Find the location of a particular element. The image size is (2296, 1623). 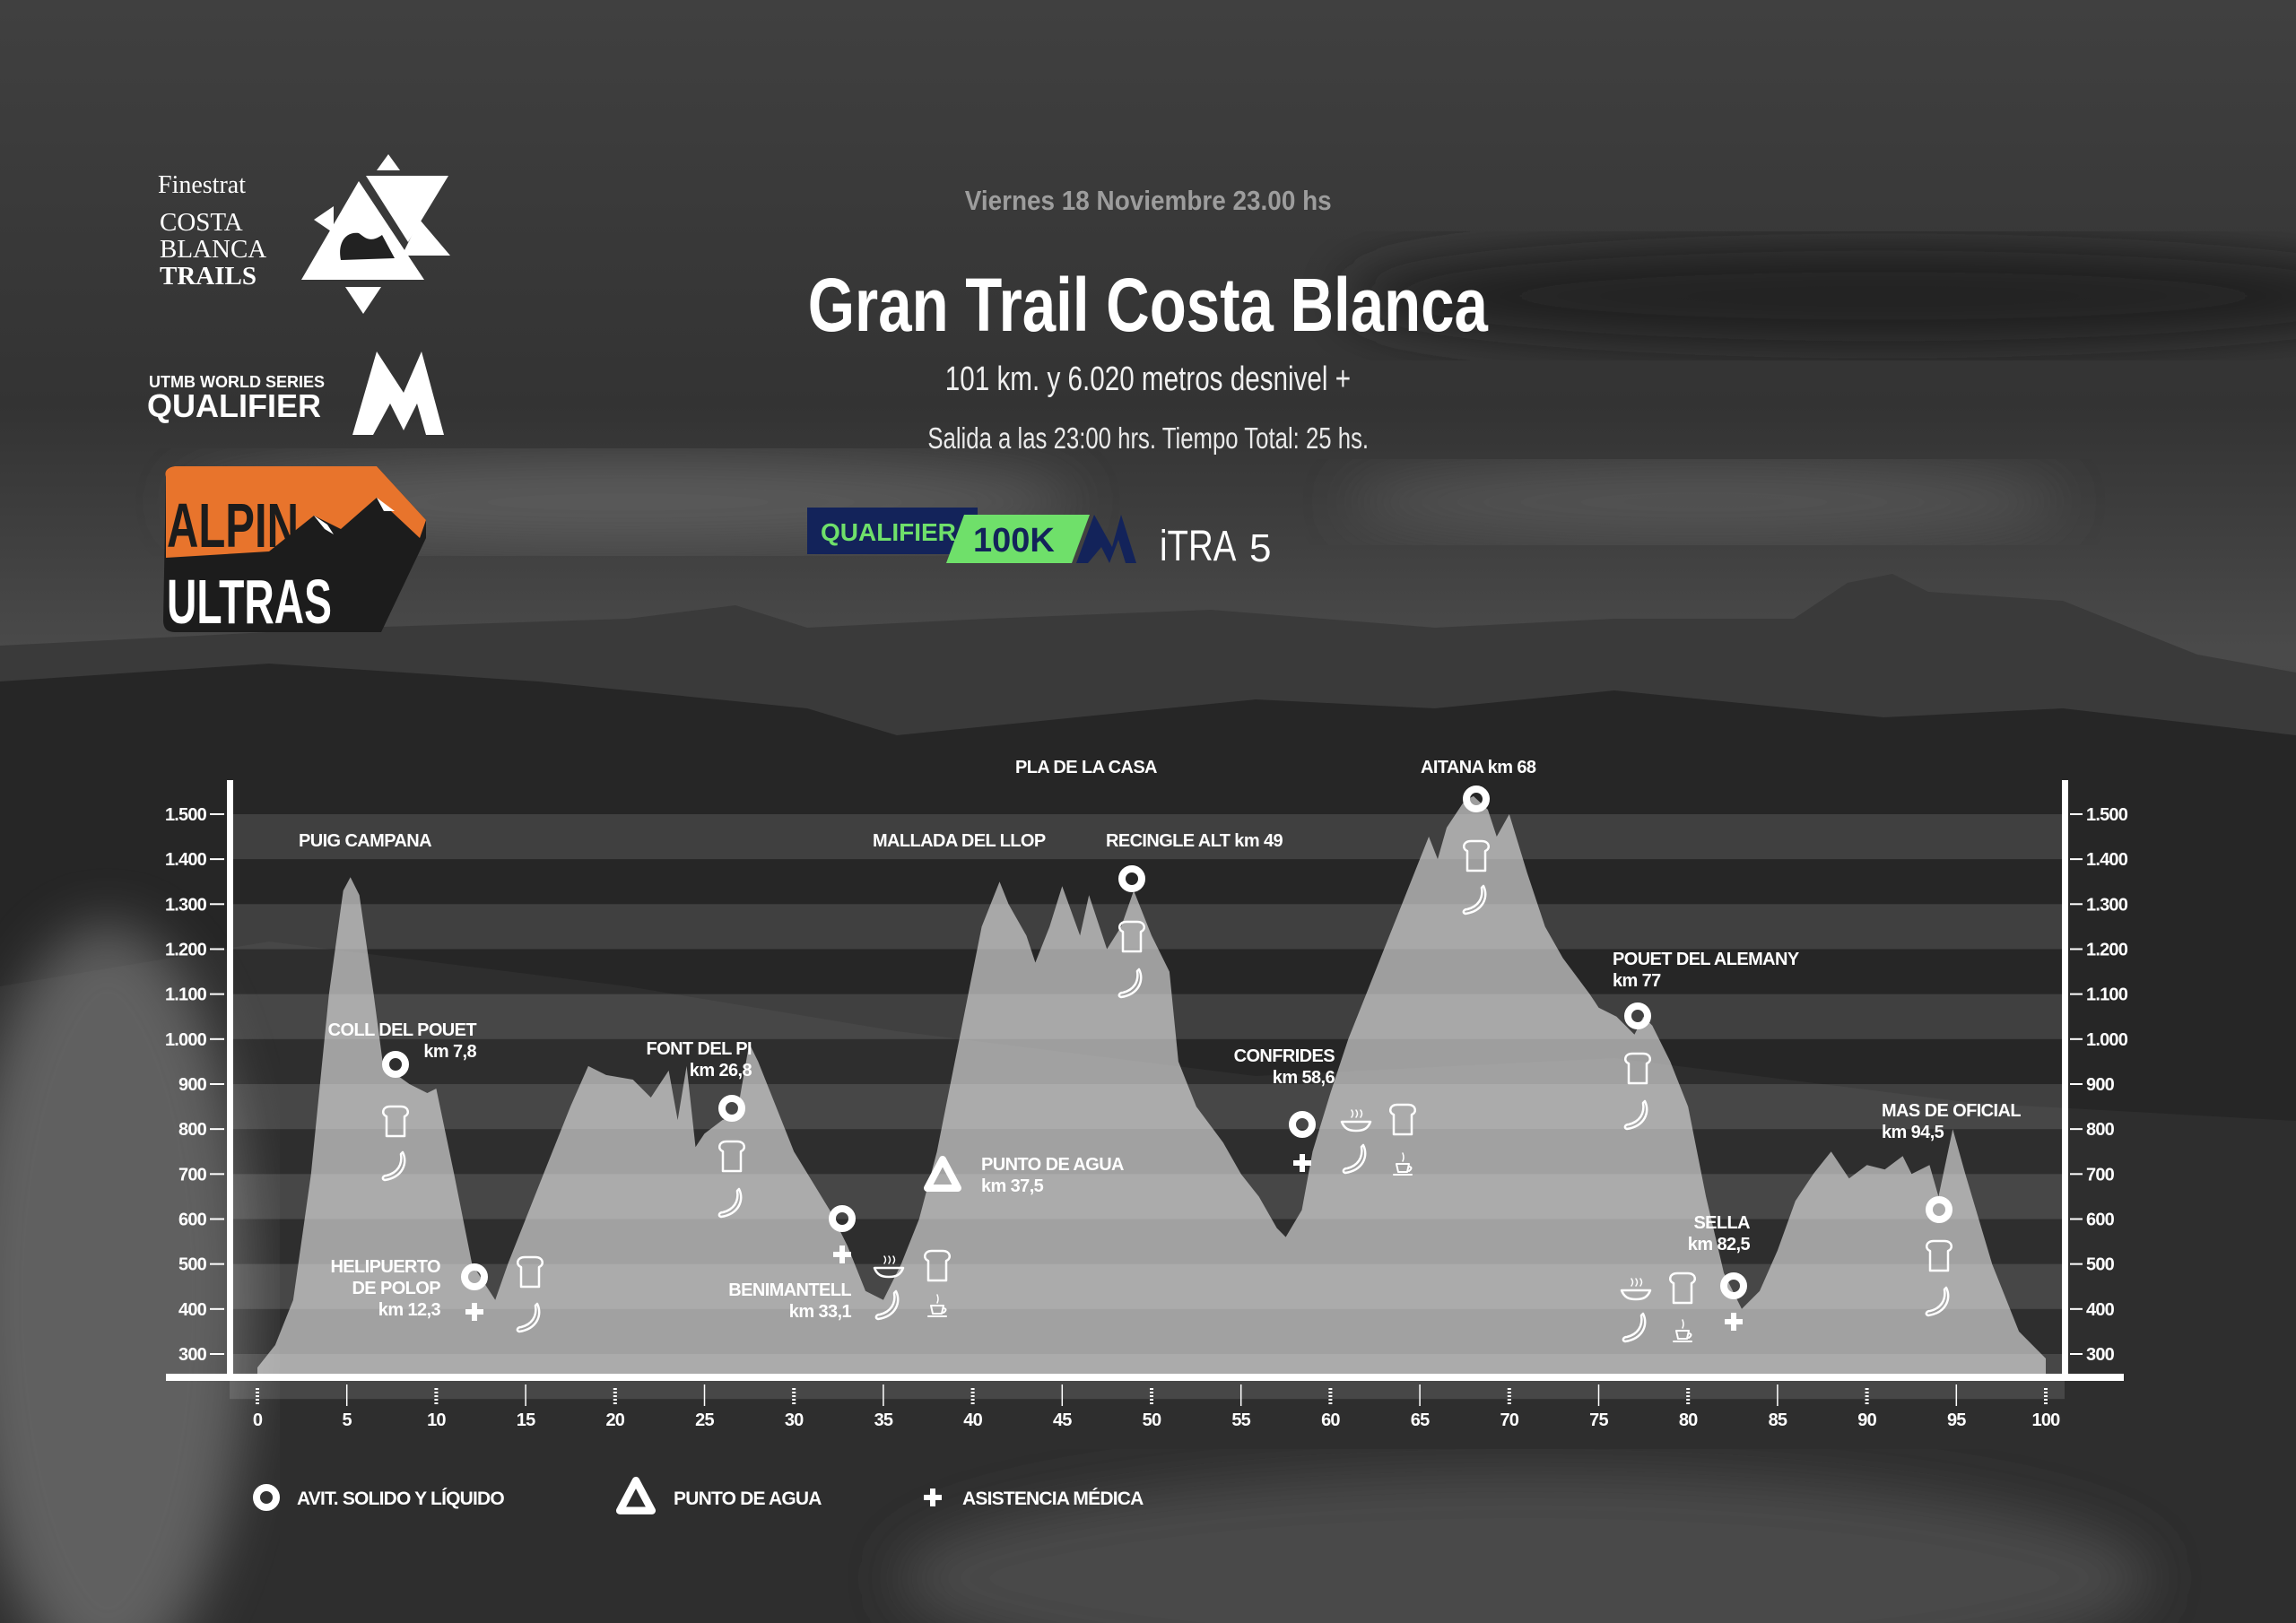

x-tick-label: 15 is located at coordinates (526, 1420).